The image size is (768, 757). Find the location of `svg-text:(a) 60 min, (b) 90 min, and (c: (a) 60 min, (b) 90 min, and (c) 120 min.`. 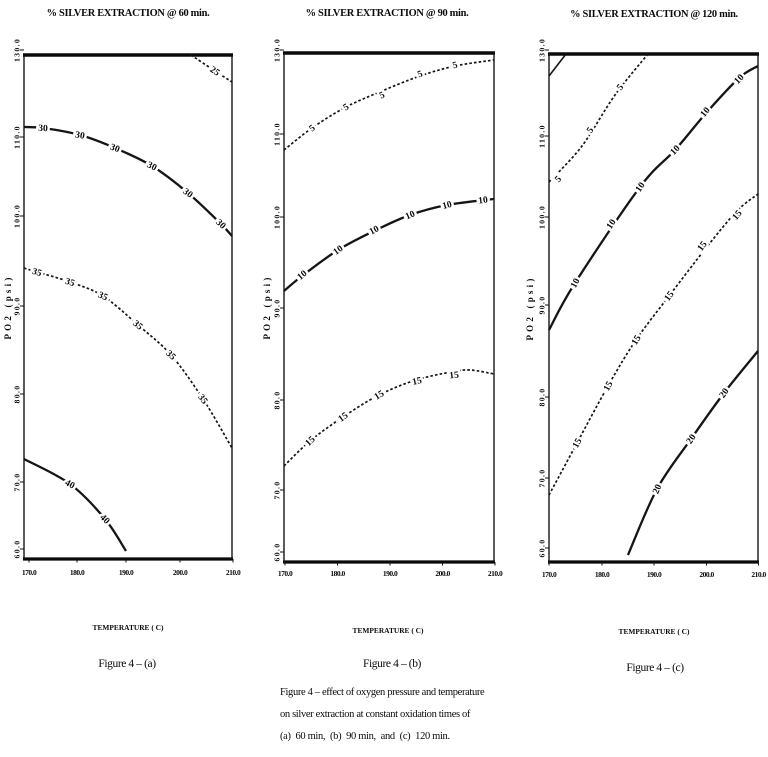

svg-text:(a) 60 min, (b) 90 min, and (c: (a) 60 min, (b) 90 min, and (c) 120 min. is located at coordinates (365, 736).